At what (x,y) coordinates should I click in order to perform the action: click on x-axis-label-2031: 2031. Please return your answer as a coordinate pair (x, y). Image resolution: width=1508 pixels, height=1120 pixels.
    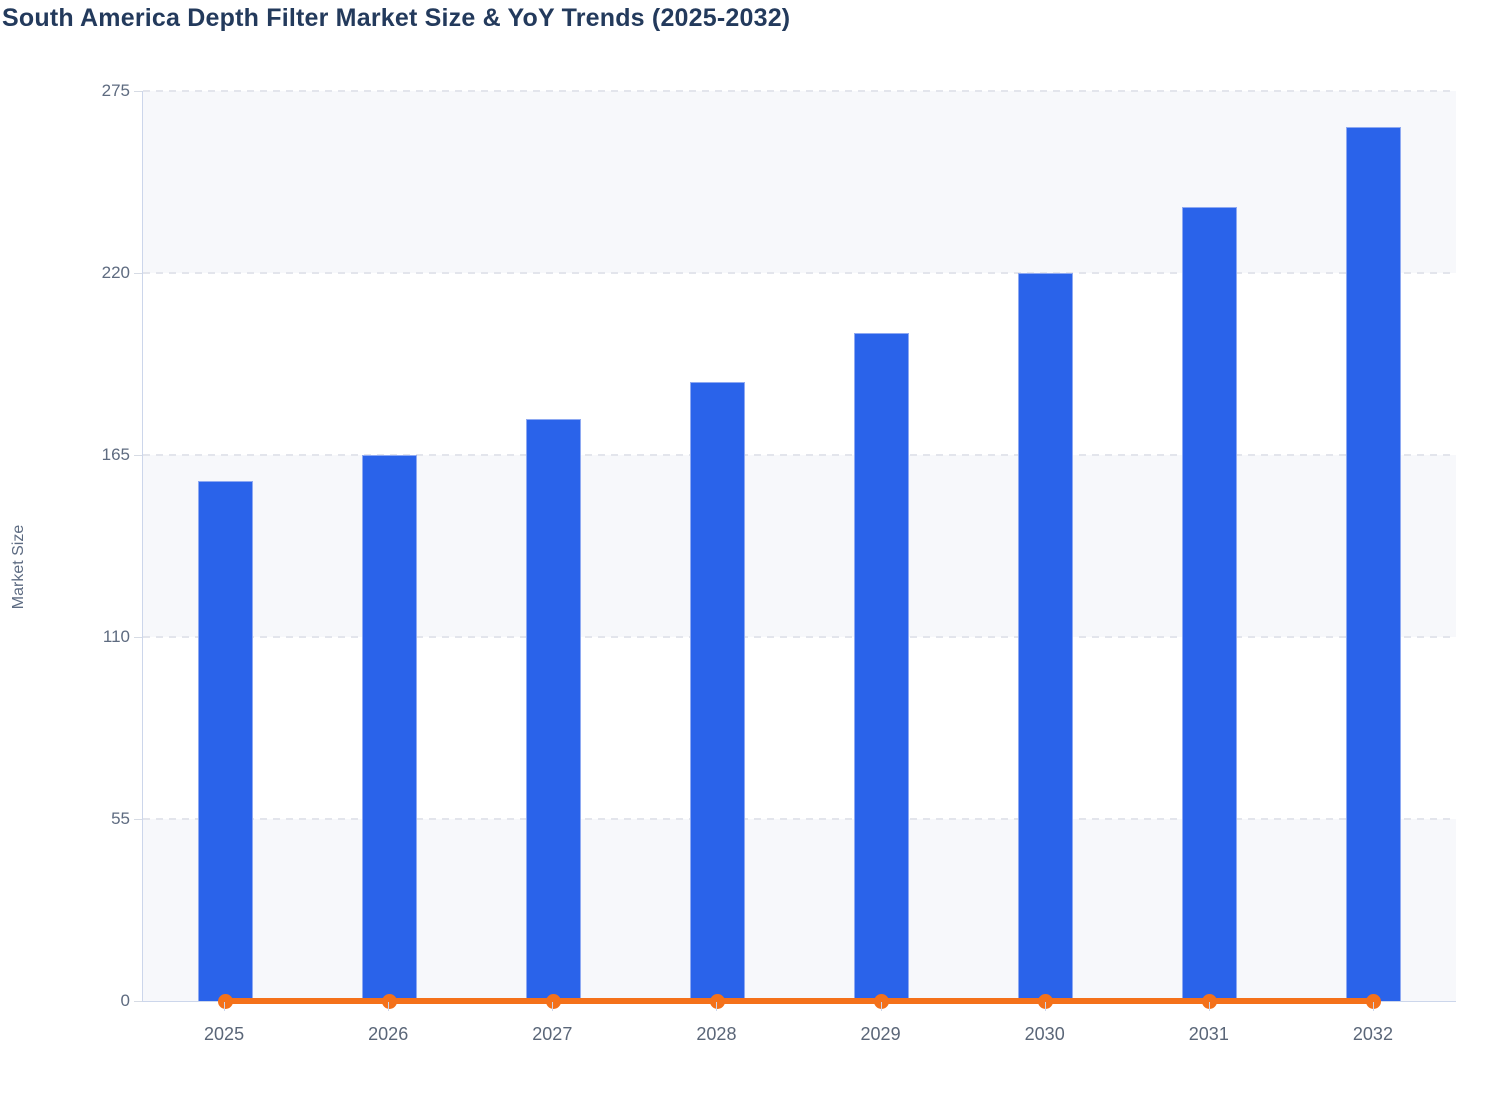
    Looking at the image, I should click on (1208, 1034).